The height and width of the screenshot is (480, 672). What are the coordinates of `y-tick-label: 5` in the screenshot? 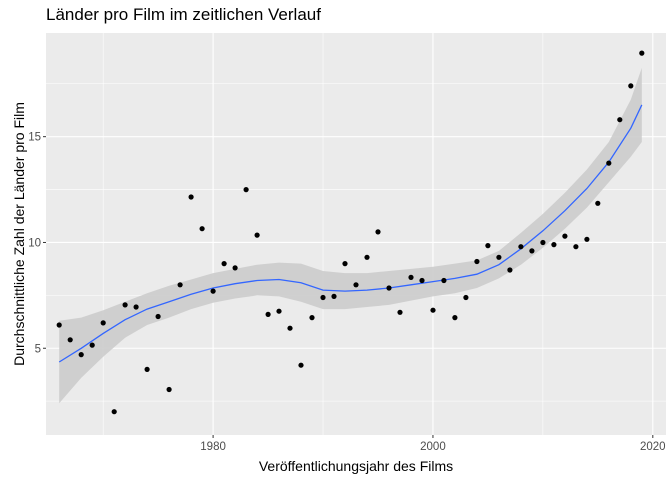 It's located at (38, 349).